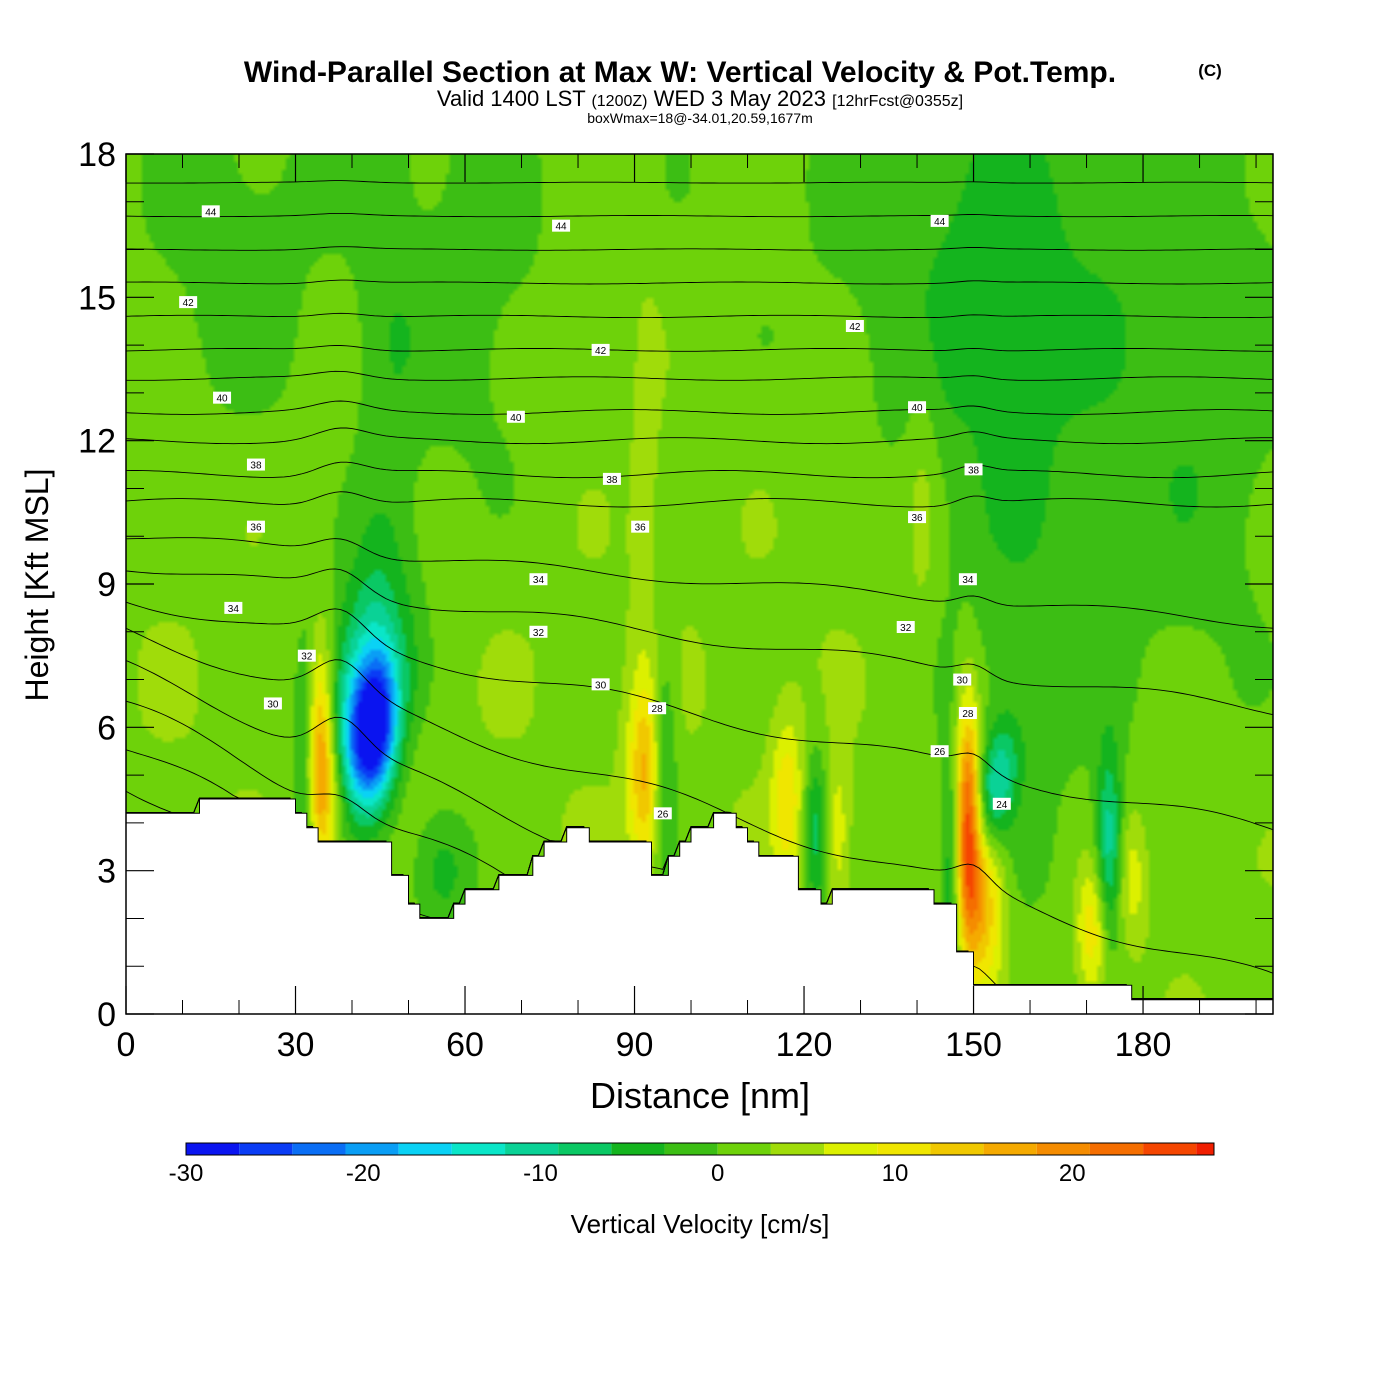 Image resolution: width=1400 pixels, height=1400 pixels. Describe the element at coordinates (1143, 1045) in the screenshot. I see `x-tick-label: 180` at that location.